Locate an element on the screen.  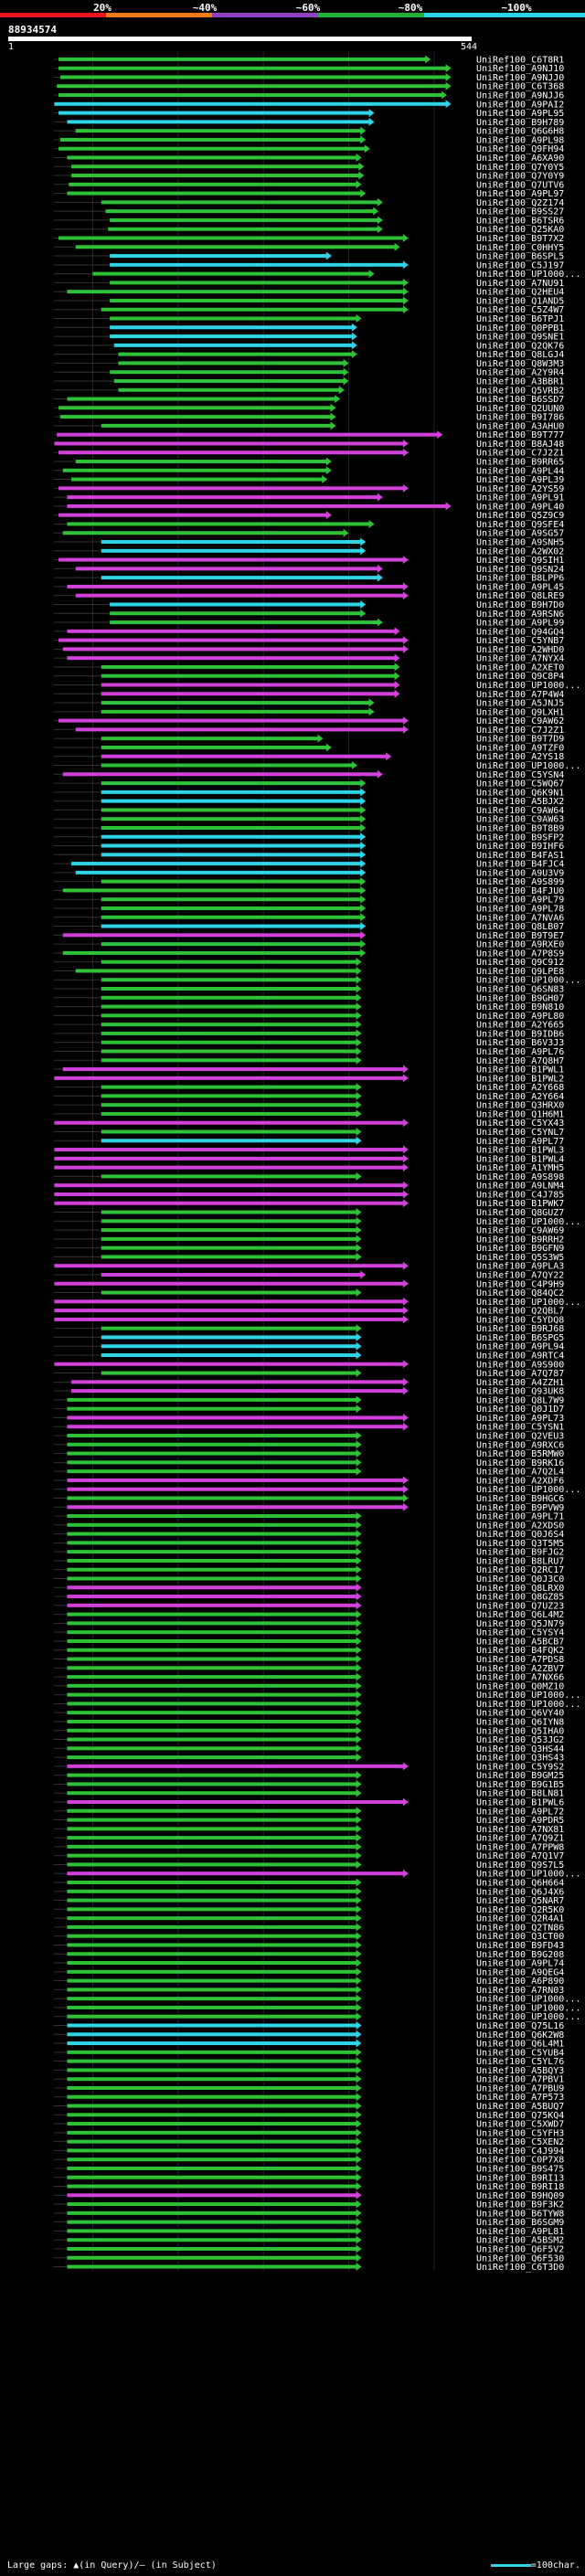
hit-label: UniRef100_Q5IHA0 is located at coordinates (520, 1731).